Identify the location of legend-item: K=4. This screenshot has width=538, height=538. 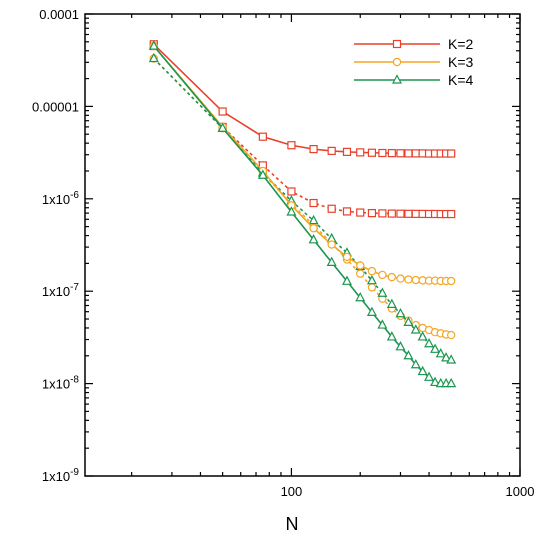
(414, 80).